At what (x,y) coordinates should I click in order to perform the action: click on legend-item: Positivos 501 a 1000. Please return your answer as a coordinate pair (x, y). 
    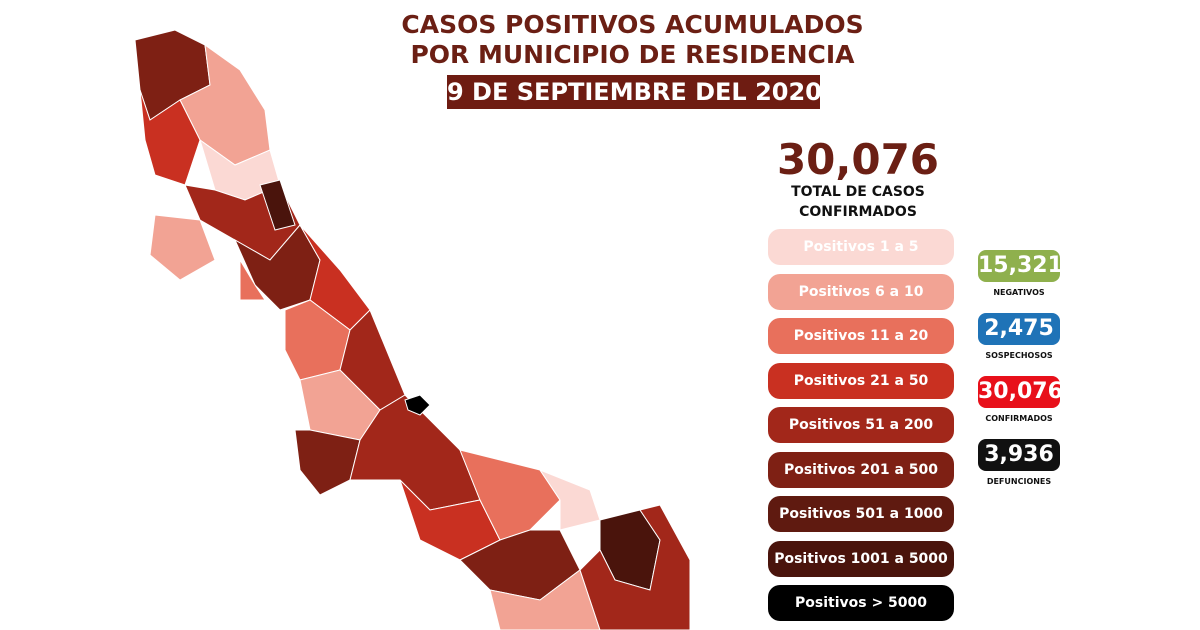
    Looking at the image, I should click on (861, 514).